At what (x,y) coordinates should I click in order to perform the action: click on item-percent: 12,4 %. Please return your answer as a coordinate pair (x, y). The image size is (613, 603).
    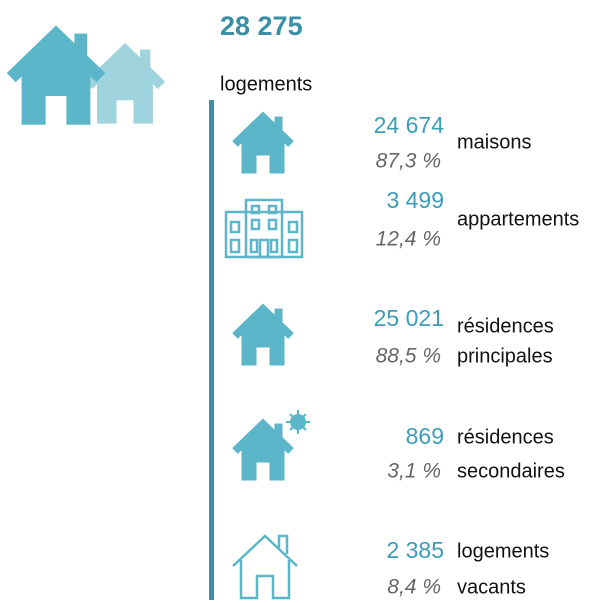
    Looking at the image, I should click on (408, 239).